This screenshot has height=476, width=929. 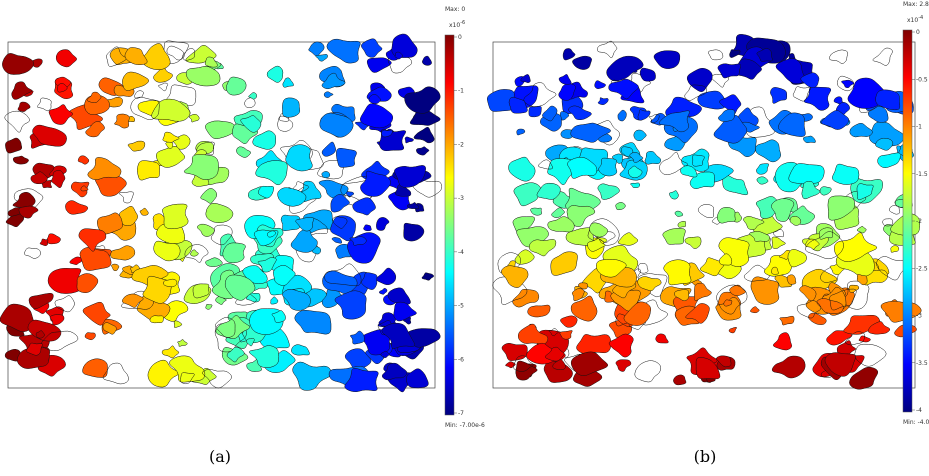 I want to click on colorbar-exponent: x10-6, so click(x=457, y=24).